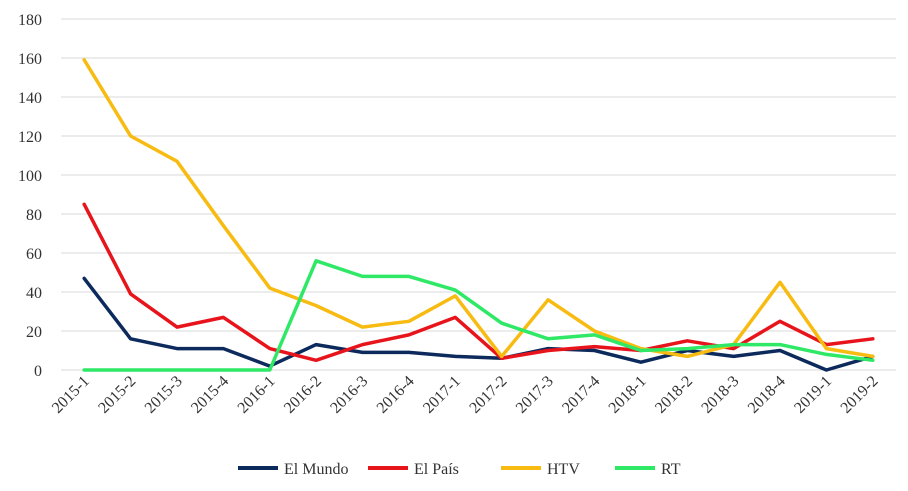  What do you see at coordinates (720, 395) in the screenshot?
I see `x-tick-label: 2018-3` at bounding box center [720, 395].